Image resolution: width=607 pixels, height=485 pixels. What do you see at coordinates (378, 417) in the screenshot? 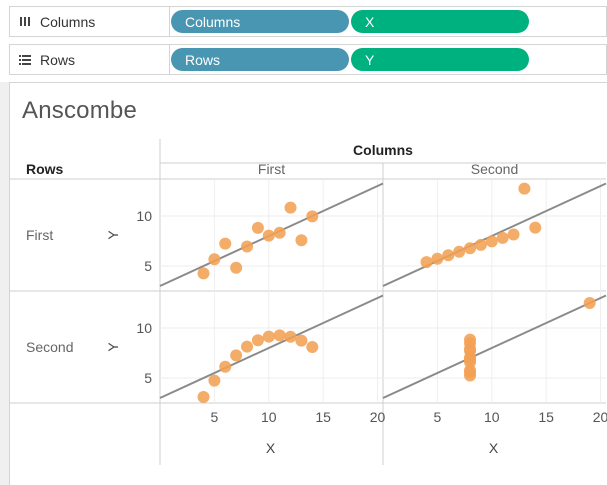
I see `x-tick-first-20: 20` at bounding box center [378, 417].